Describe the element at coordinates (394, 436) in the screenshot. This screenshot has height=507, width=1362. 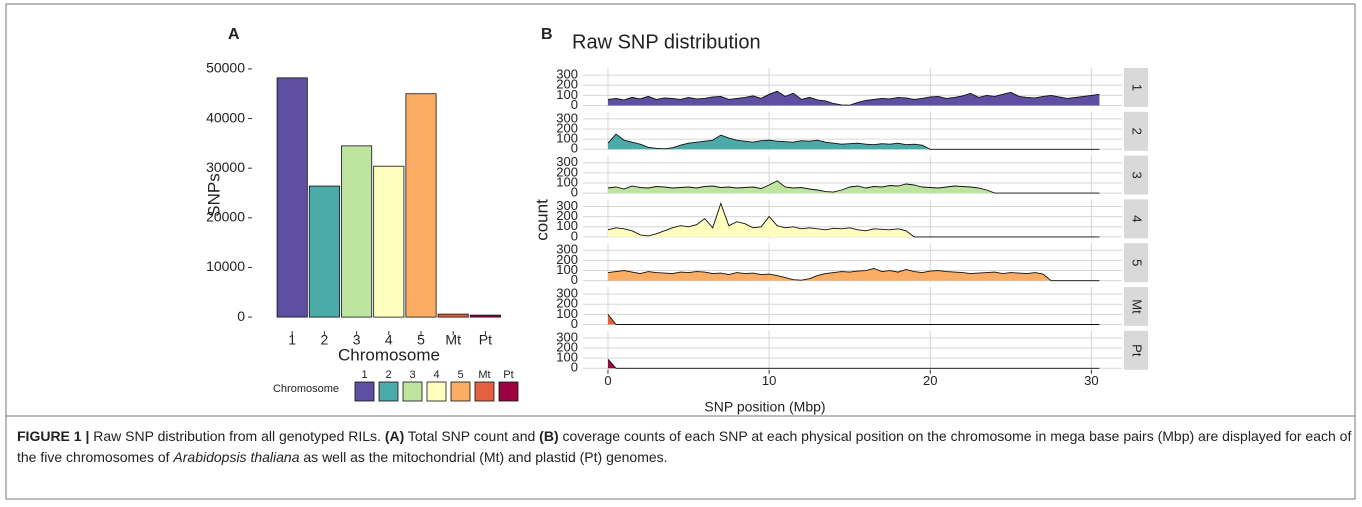
I see `caption-text: (A)` at that location.